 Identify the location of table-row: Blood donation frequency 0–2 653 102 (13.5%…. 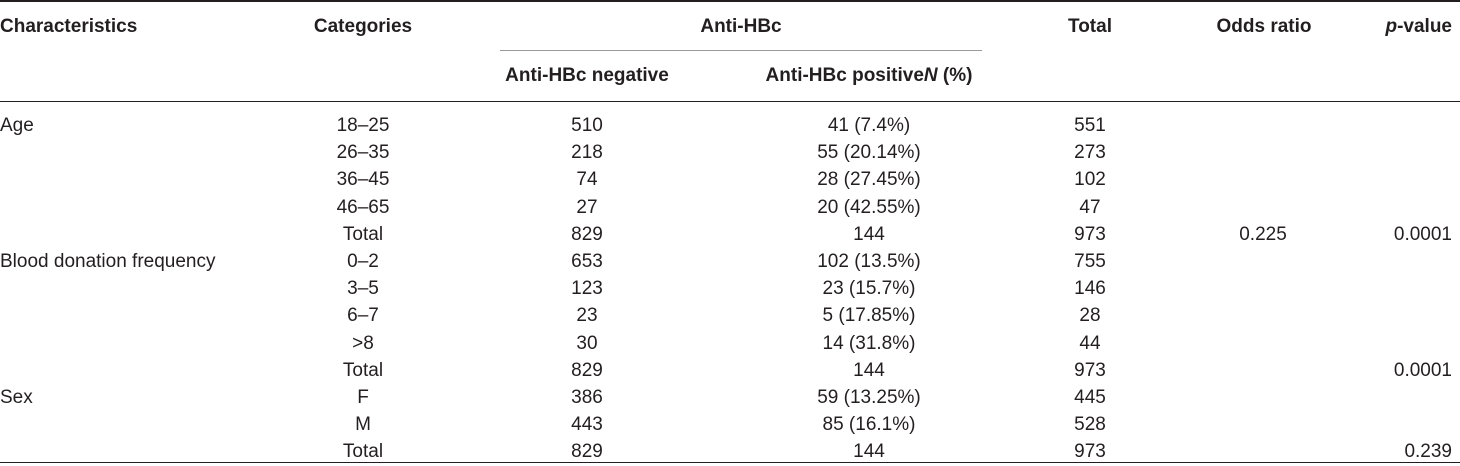
(730, 262).